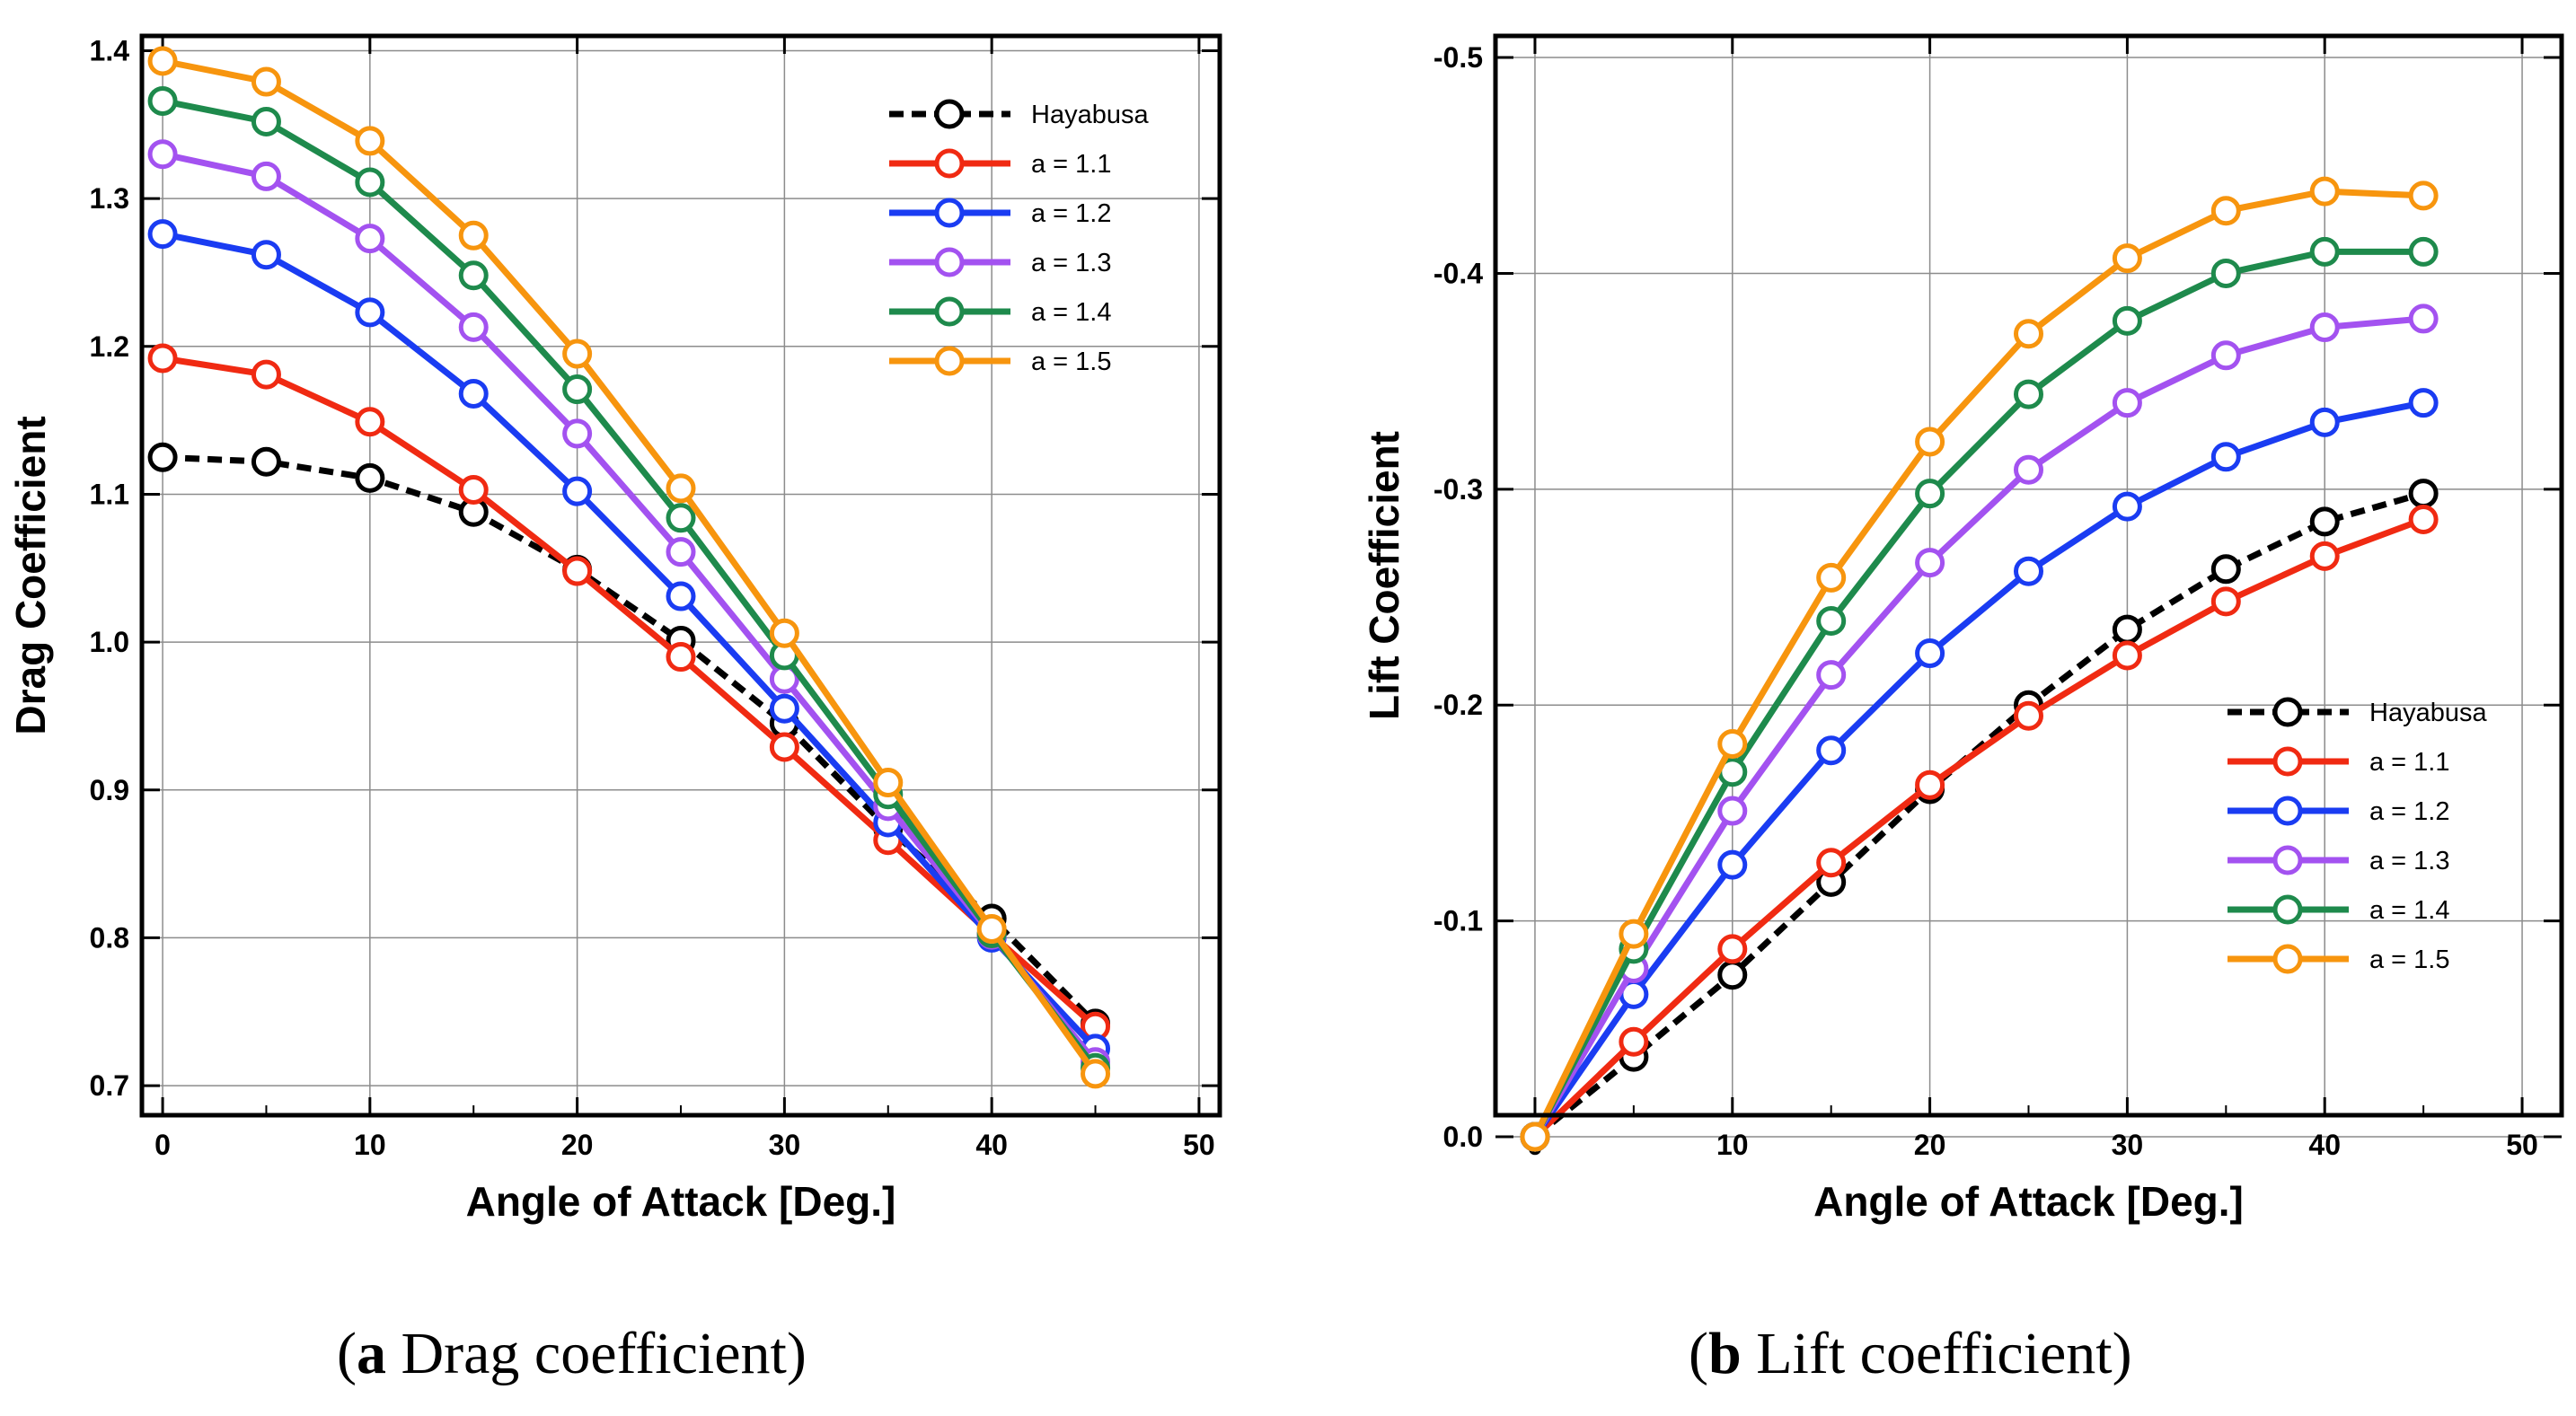  What do you see at coordinates (1724, 1353) in the screenshot?
I see `caption-b-label: b` at bounding box center [1724, 1353].